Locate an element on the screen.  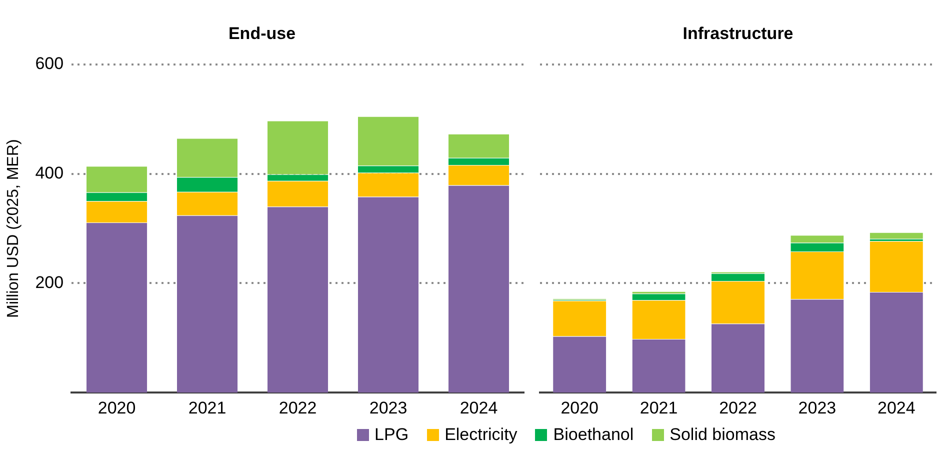
chart-title: End-use is located at coordinates (262, 33).